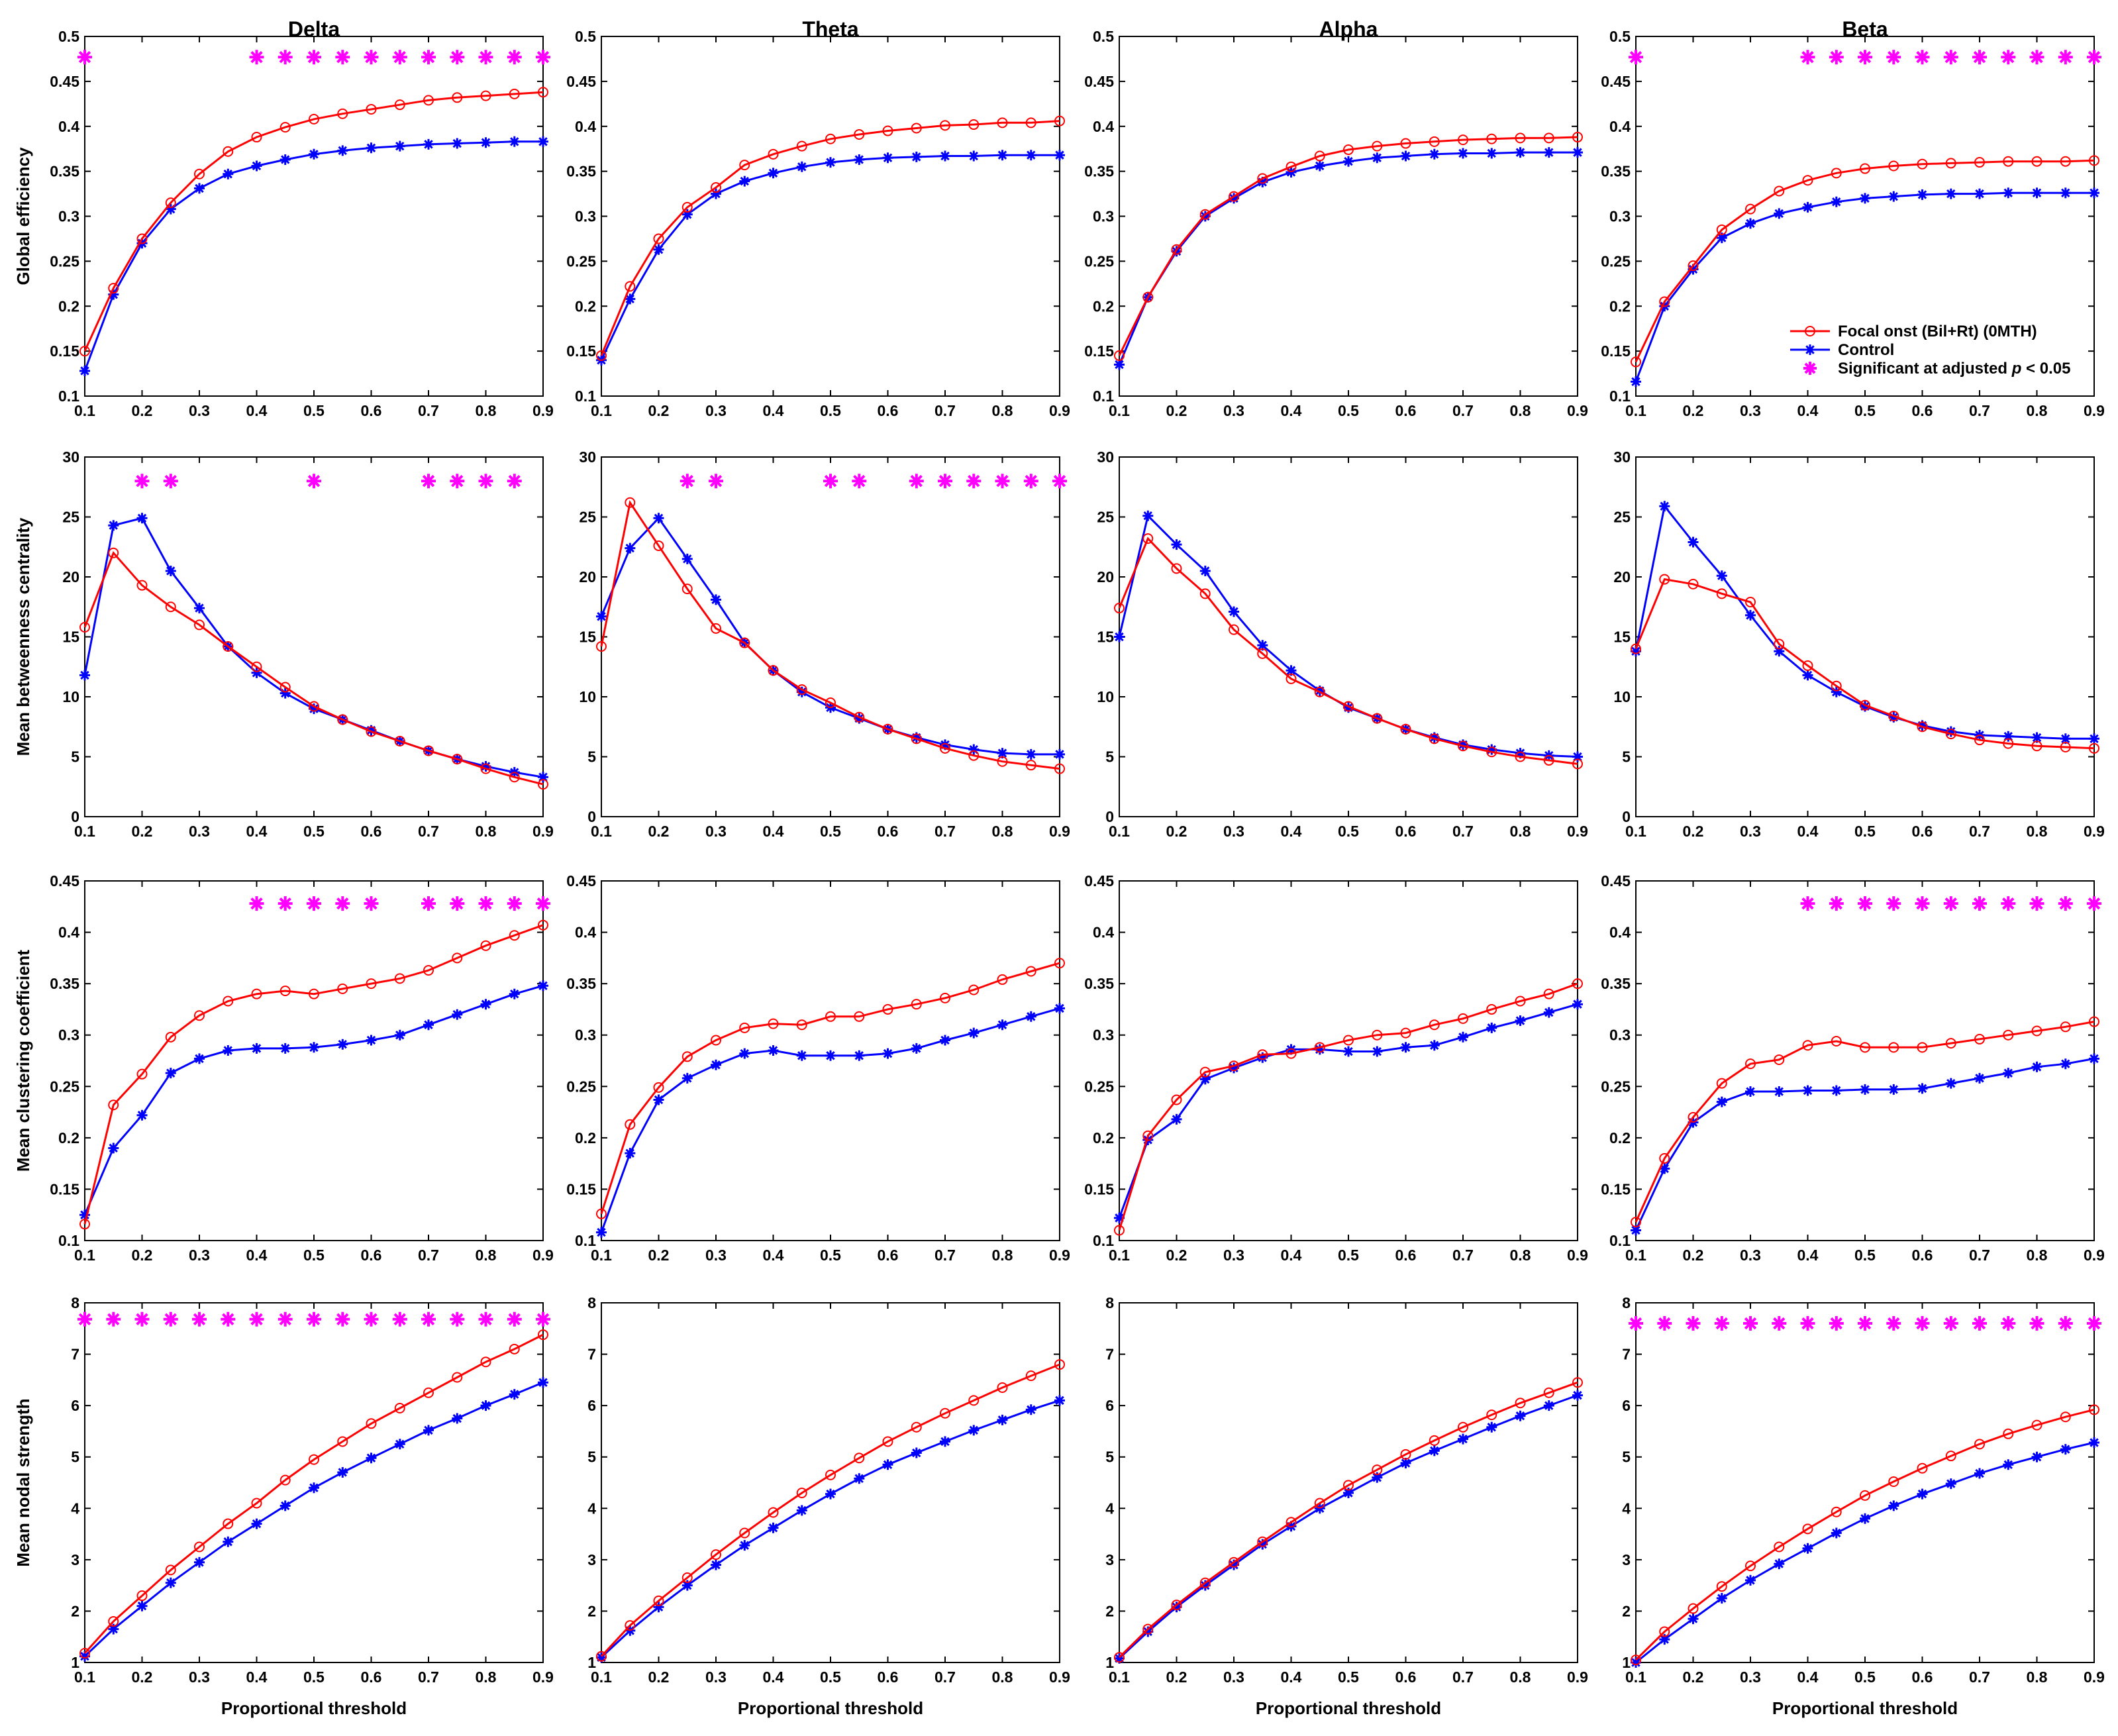 The height and width of the screenshot is (1736, 2118). What do you see at coordinates (1620, 396) in the screenshot?
I see `y-tick-label: 0.1` at bounding box center [1620, 396].